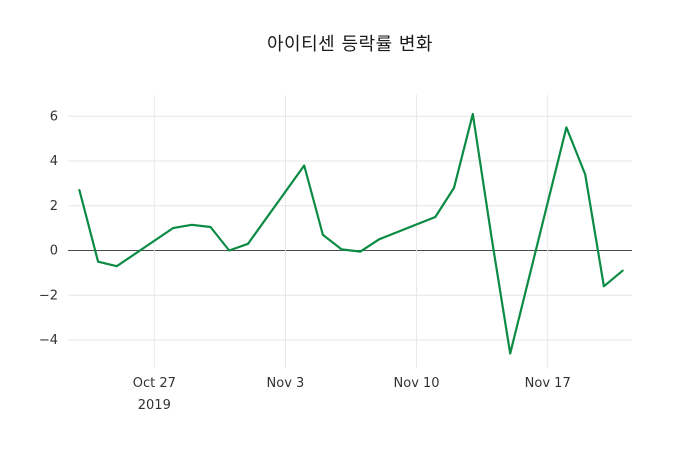  Describe the element at coordinates (286, 383) in the screenshot. I see `x-tick-label: Nov 3` at that location.